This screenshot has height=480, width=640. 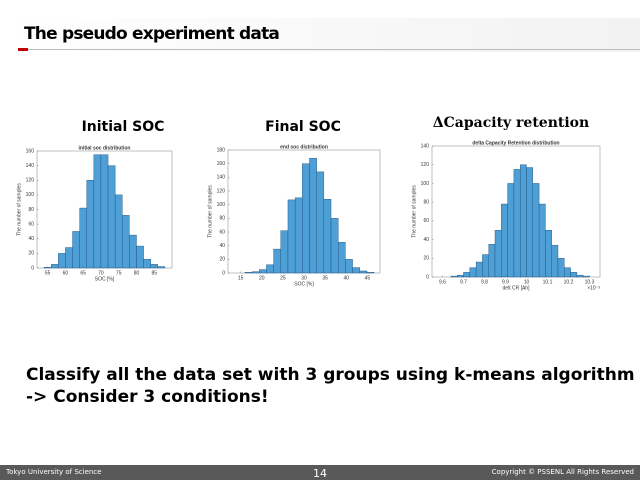 I want to click on x-tick-label: 60, so click(x=66, y=273).